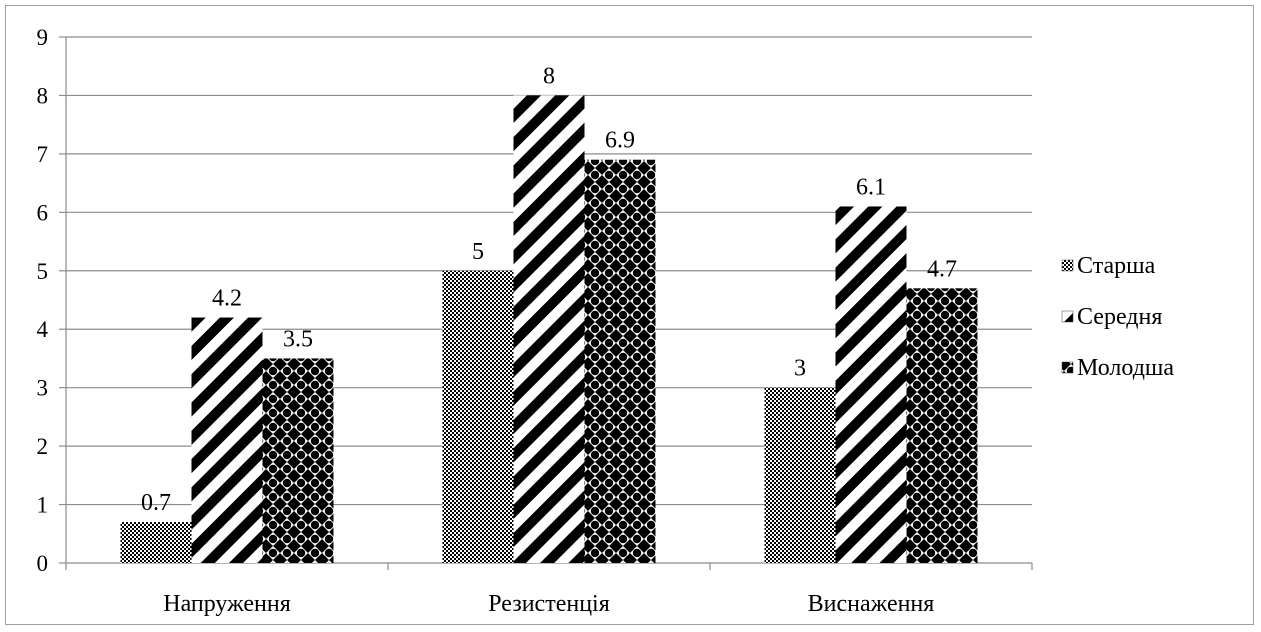  I want to click on data-label: 6.9, so click(620, 141).